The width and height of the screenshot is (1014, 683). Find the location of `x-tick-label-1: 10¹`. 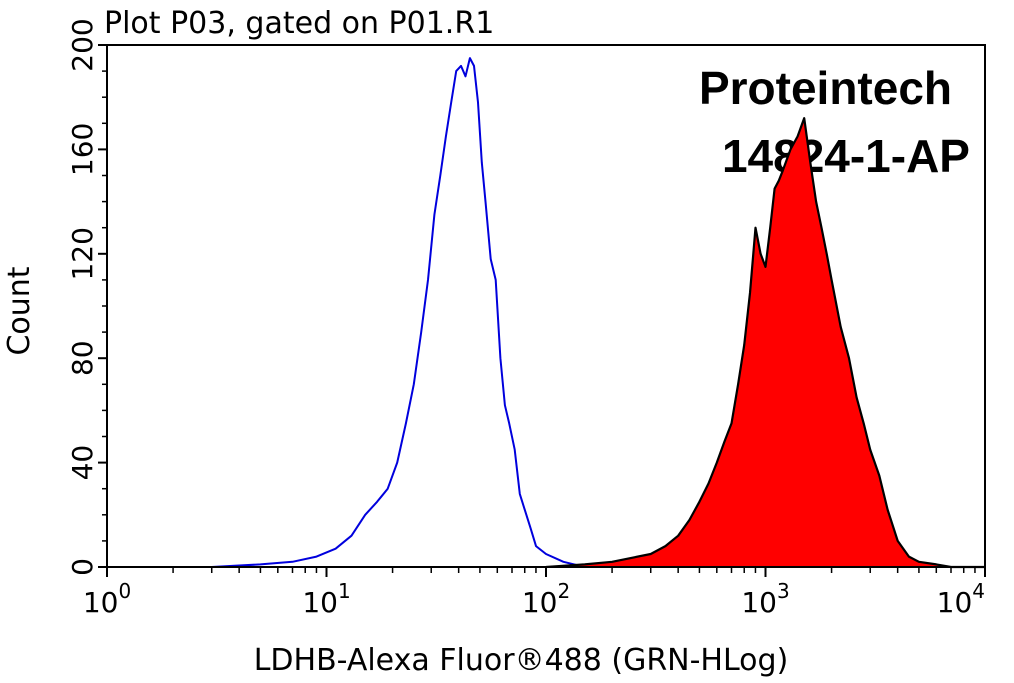

x-tick-label-1: 10¹ is located at coordinates (326, 599).